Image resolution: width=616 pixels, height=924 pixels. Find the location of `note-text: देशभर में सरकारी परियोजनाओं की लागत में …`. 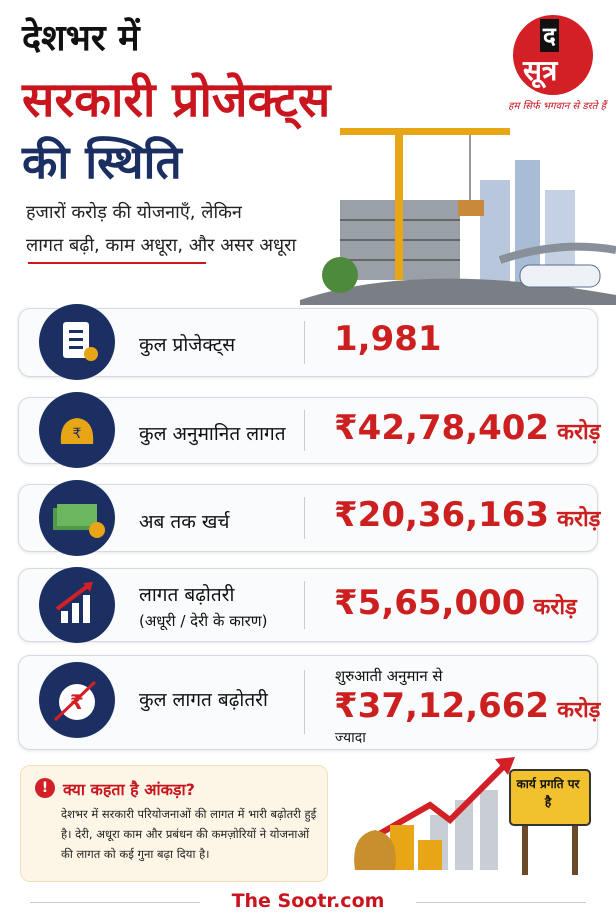

note-text: देशभर में सरकारी परियोजनाओं की लागत में … is located at coordinates (189, 834).